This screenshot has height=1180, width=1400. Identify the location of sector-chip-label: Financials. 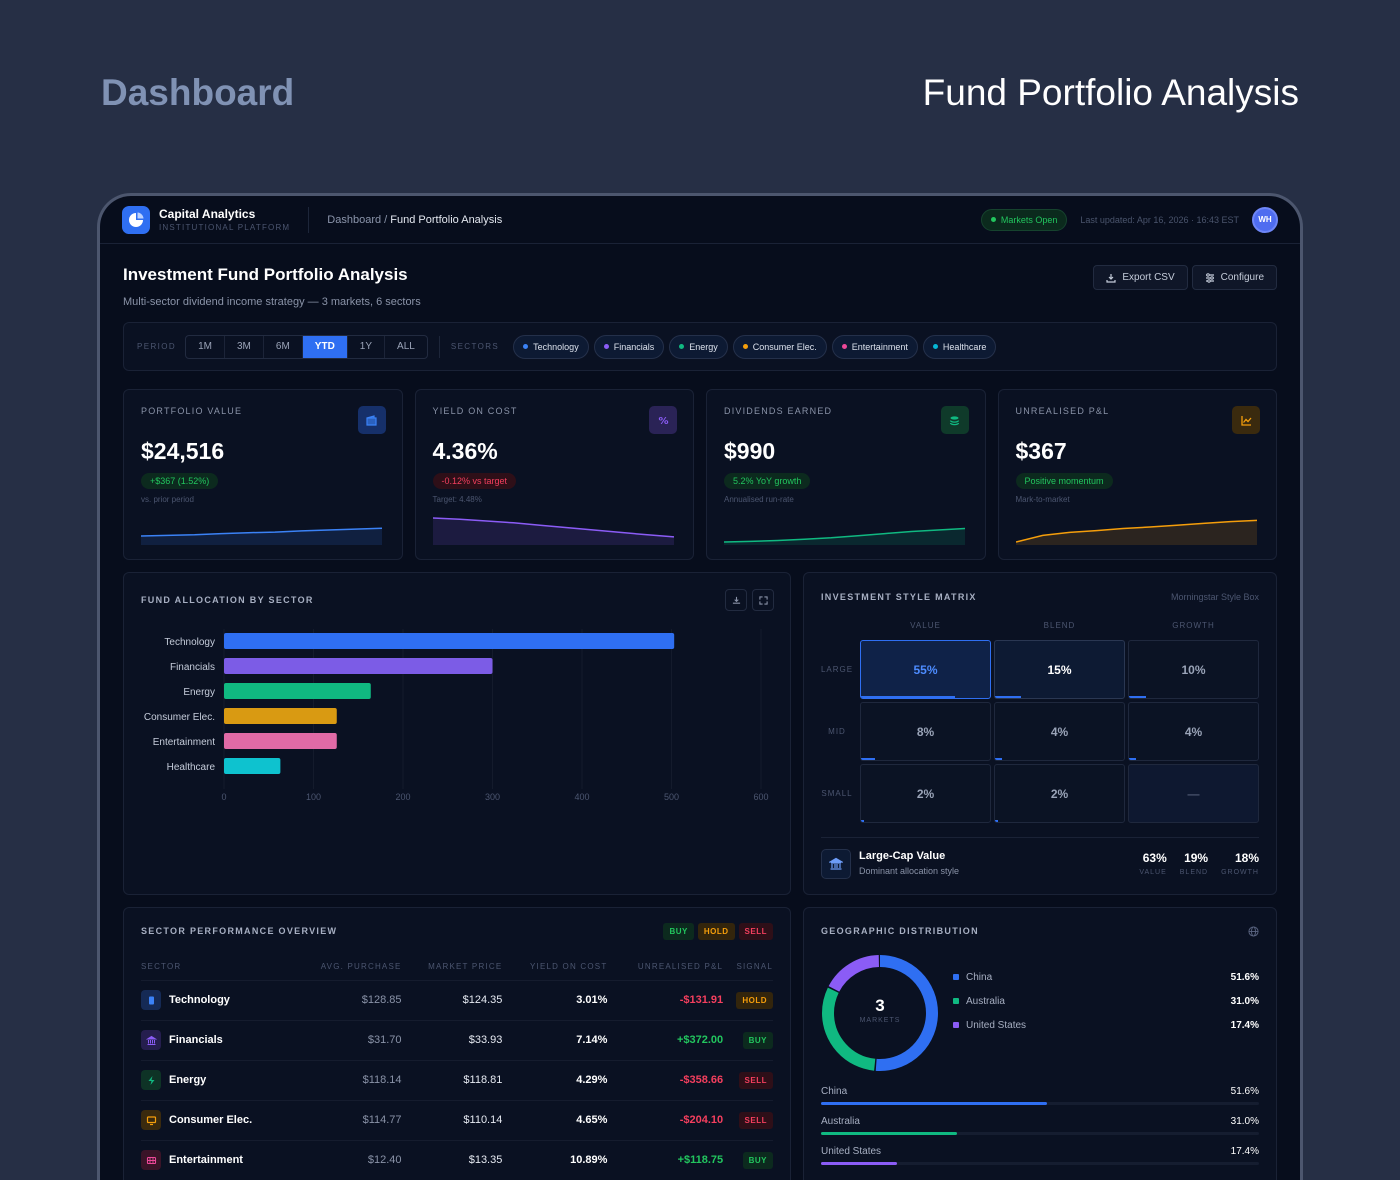
(634, 346).